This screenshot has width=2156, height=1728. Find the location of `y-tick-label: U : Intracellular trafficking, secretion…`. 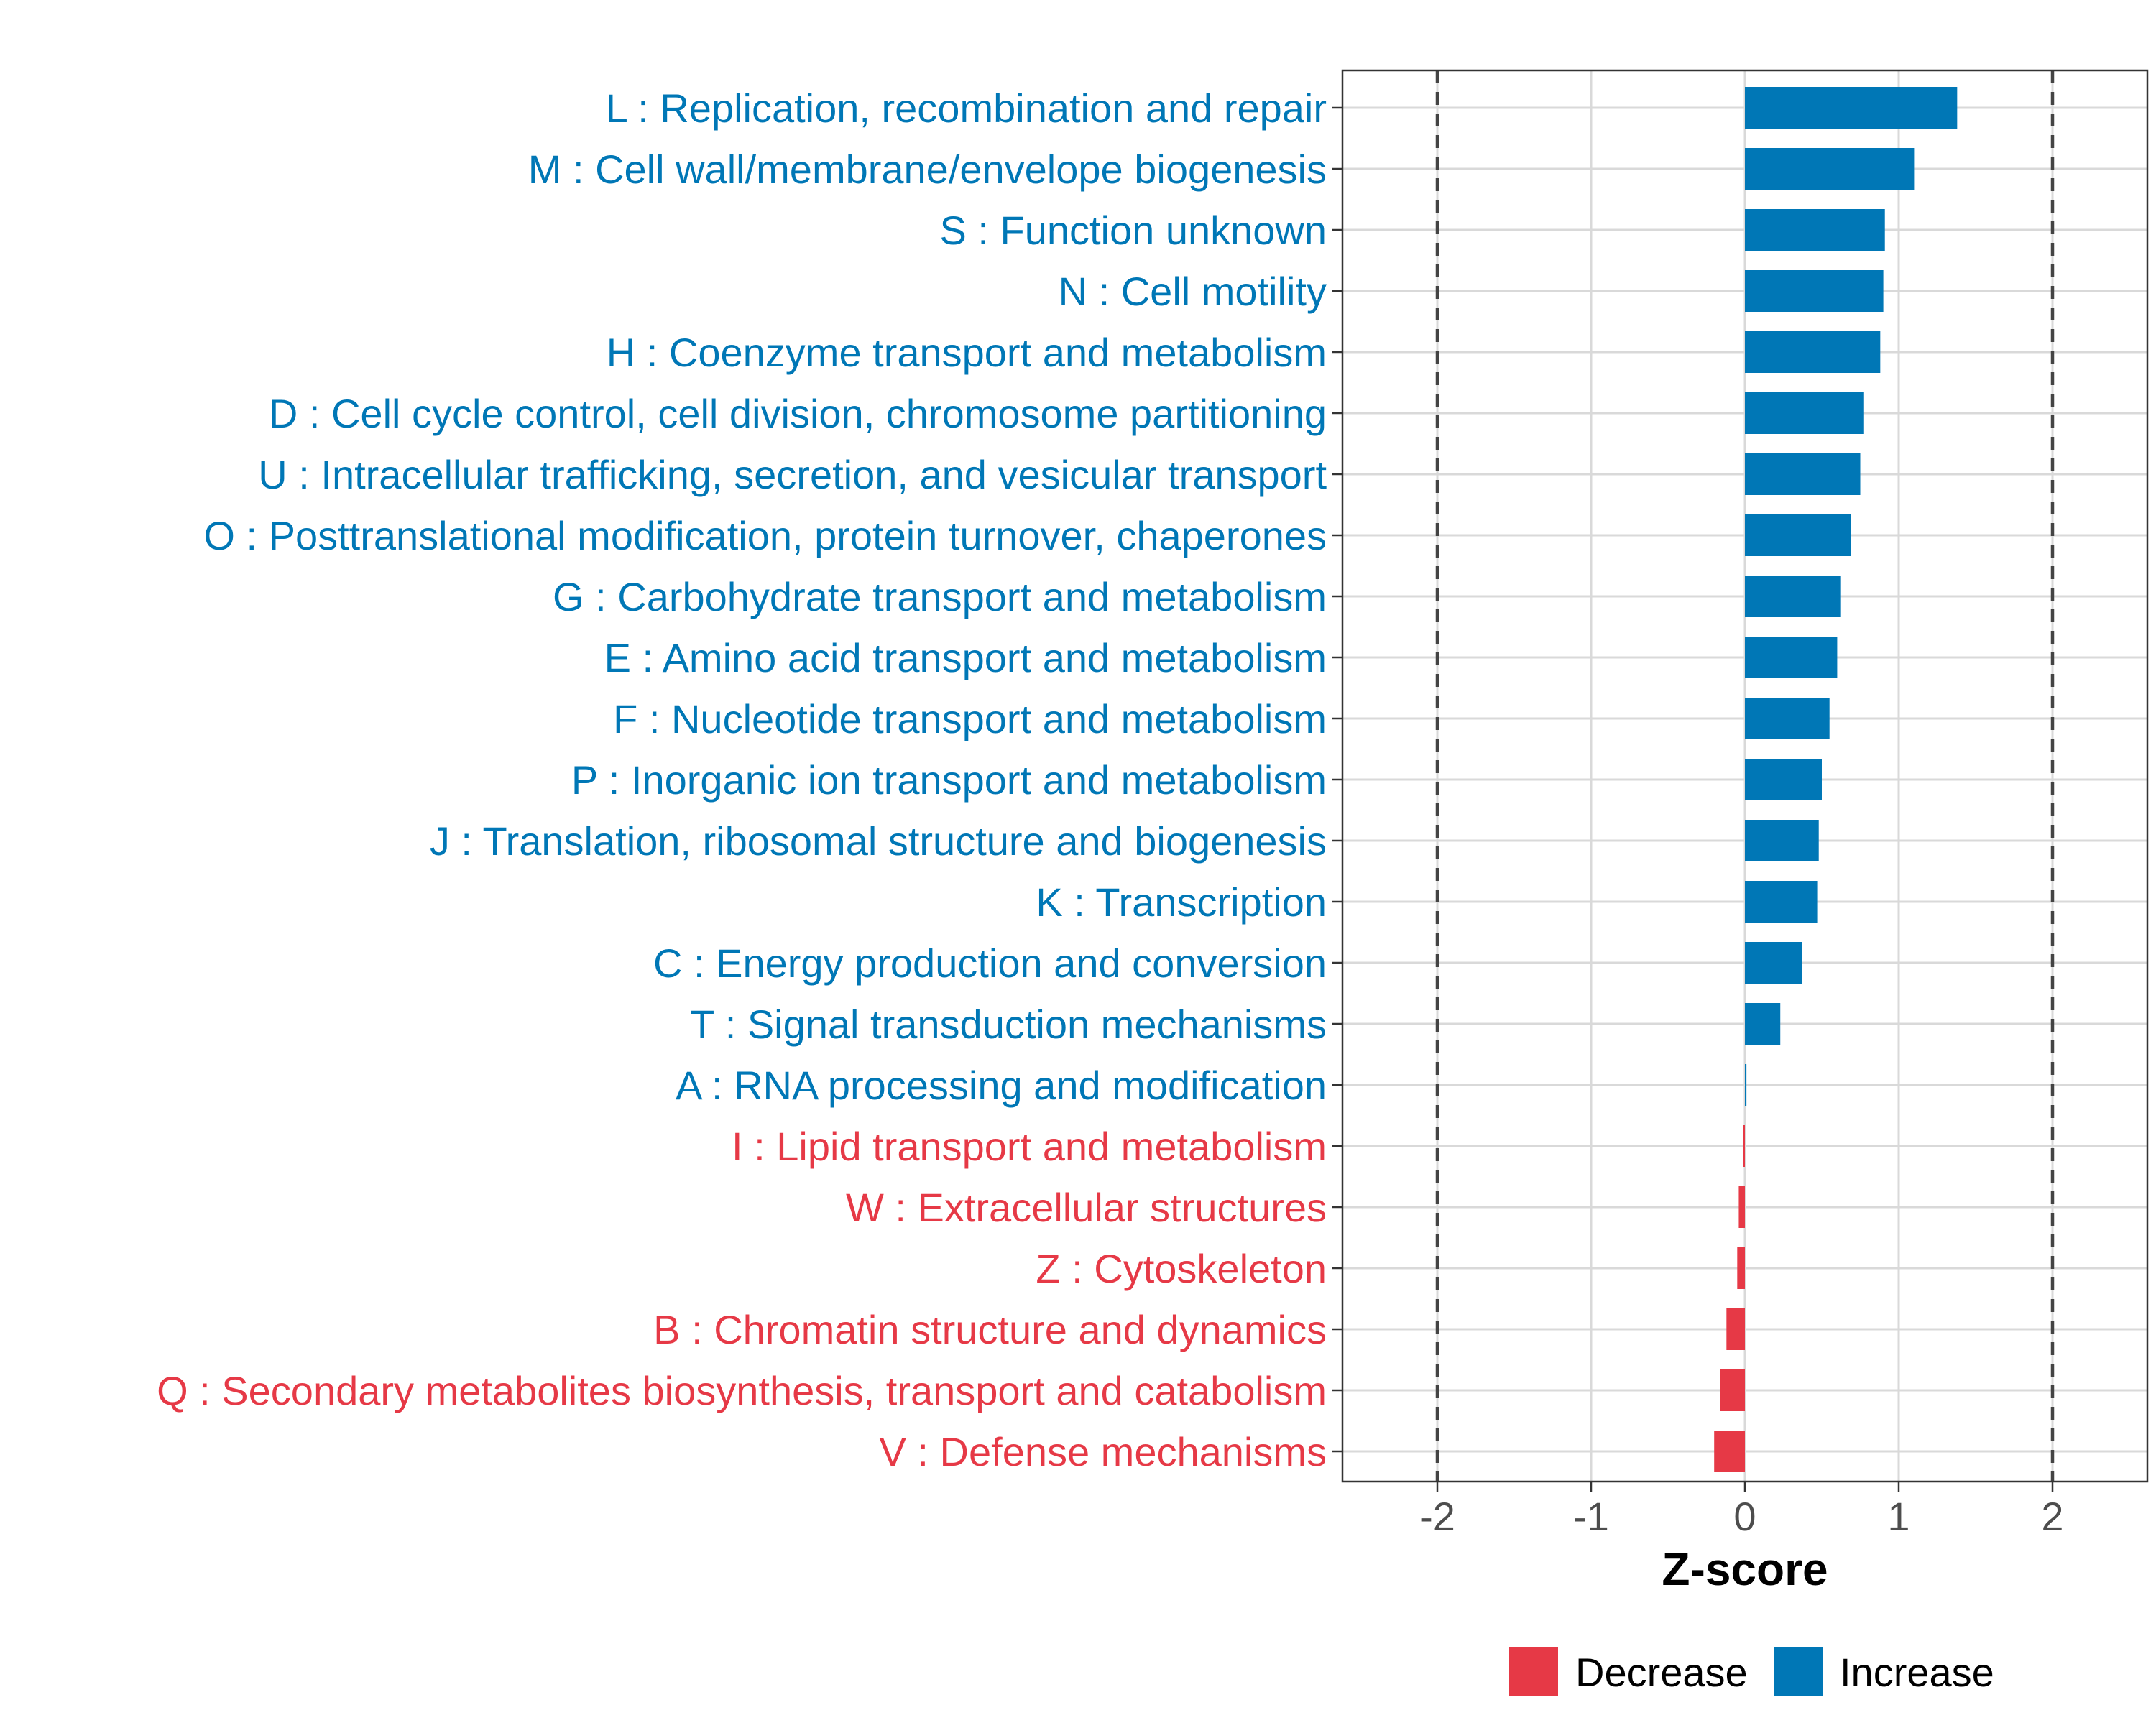

y-tick-label: U : Intracellular trafficking, secretion… is located at coordinates (792, 474).